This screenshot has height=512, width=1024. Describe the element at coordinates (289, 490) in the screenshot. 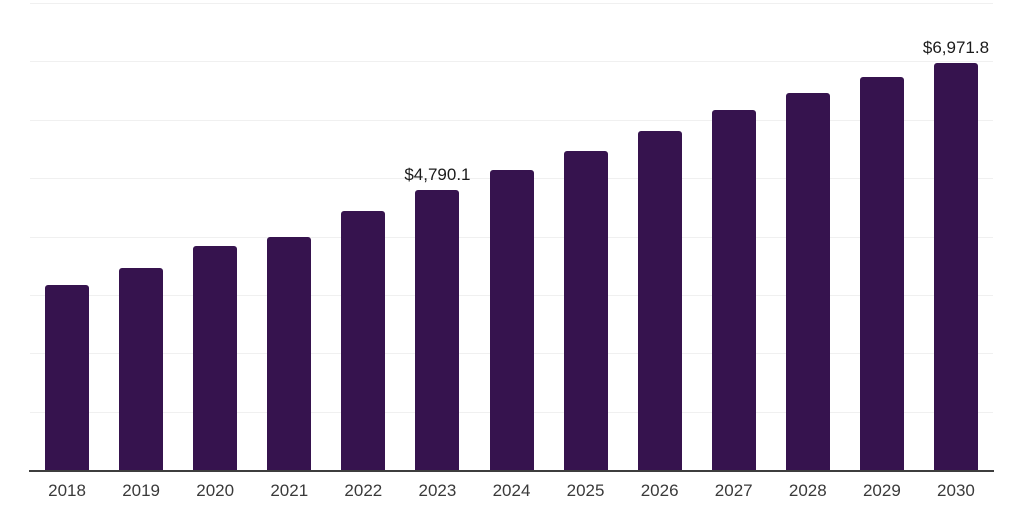

I see `x-tick-label-2021: 2021` at that location.